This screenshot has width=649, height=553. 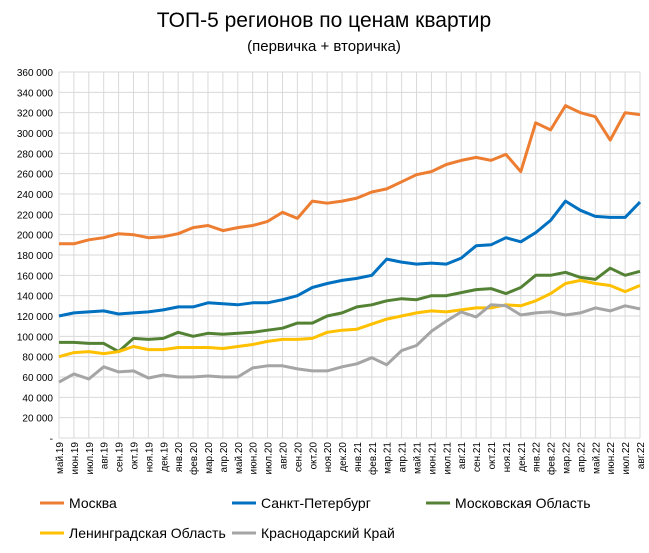 What do you see at coordinates (552, 458) in the screenshot?
I see `x-tick-label: фев.22` at bounding box center [552, 458].